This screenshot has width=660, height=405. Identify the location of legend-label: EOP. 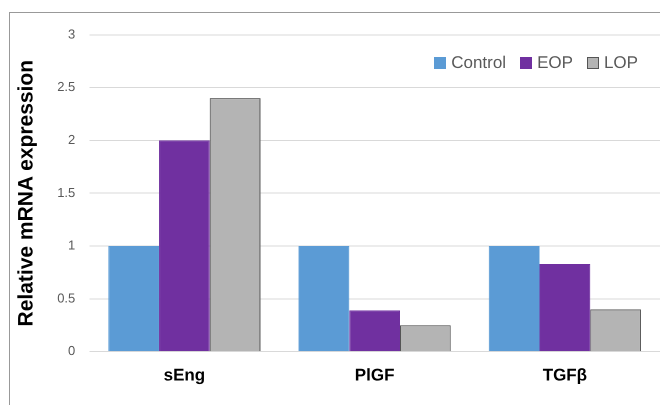
(555, 62).